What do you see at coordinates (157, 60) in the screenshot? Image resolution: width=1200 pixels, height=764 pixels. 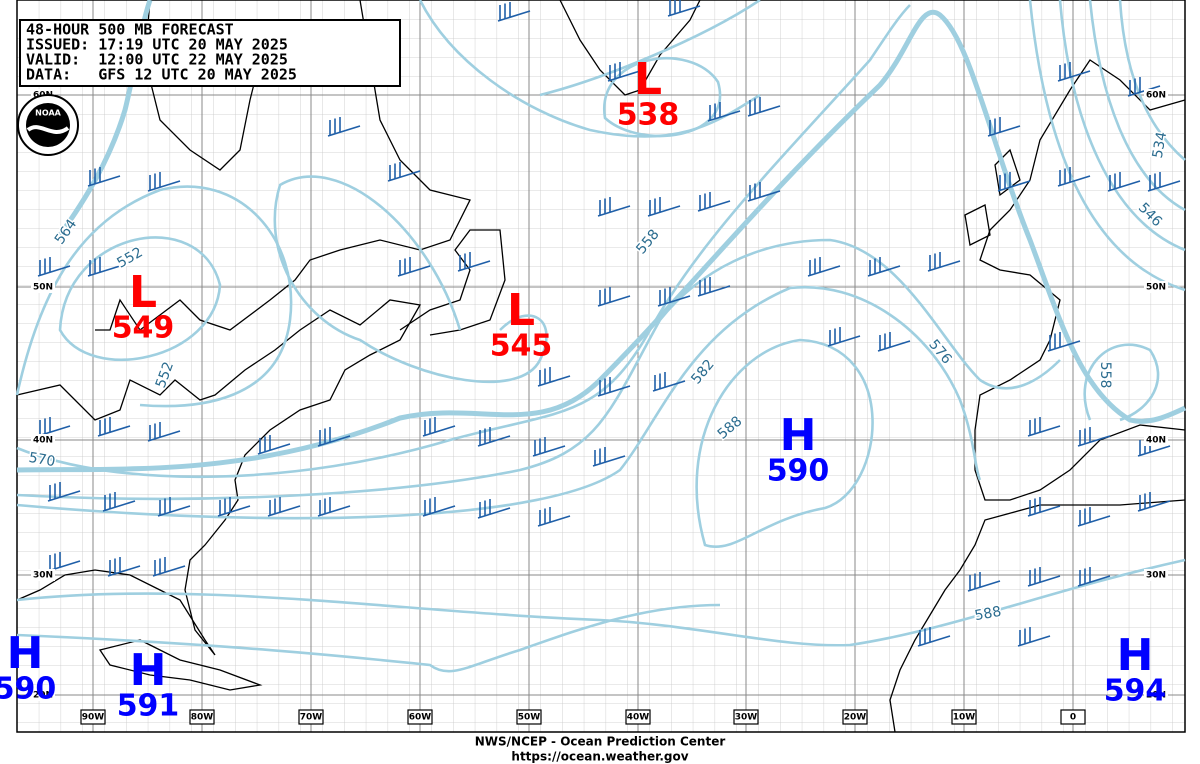 I see `header-line: VALID: 12:00 UTC 22 MAY 2025` at bounding box center [157, 60].